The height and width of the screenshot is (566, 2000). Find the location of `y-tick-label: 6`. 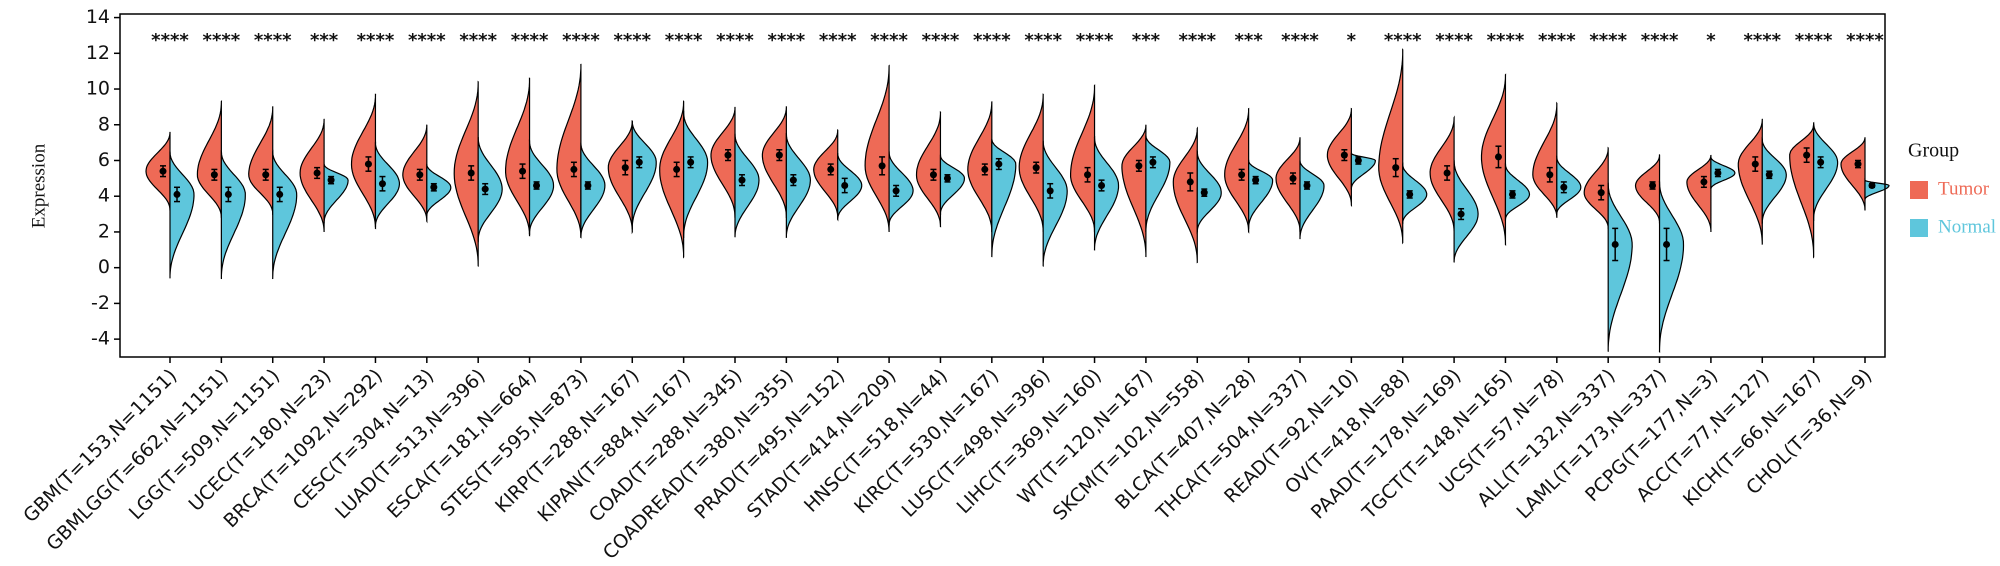

y-tick-label: 6 is located at coordinates (104, 160).